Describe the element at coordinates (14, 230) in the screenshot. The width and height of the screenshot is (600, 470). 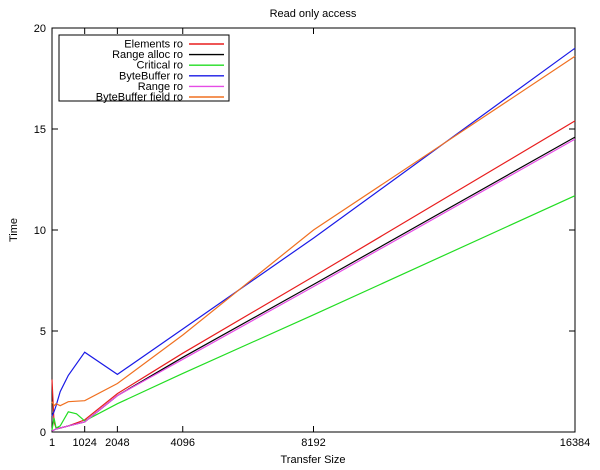
I see `y-axis-label: Time` at that location.